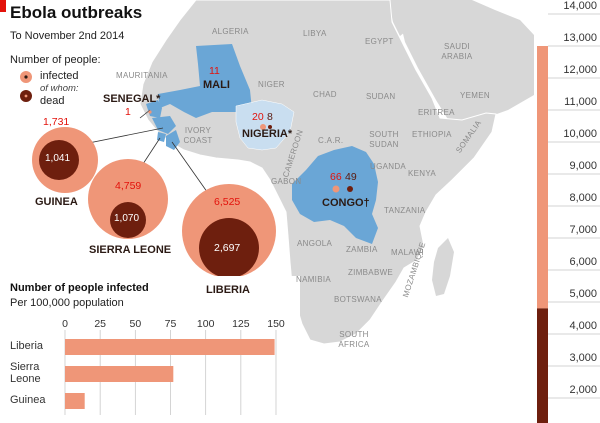 This screenshot has width=600, height=423. What do you see at coordinates (388, 166) in the screenshot?
I see `country-label-uganda: UGANDA` at bounding box center [388, 166].